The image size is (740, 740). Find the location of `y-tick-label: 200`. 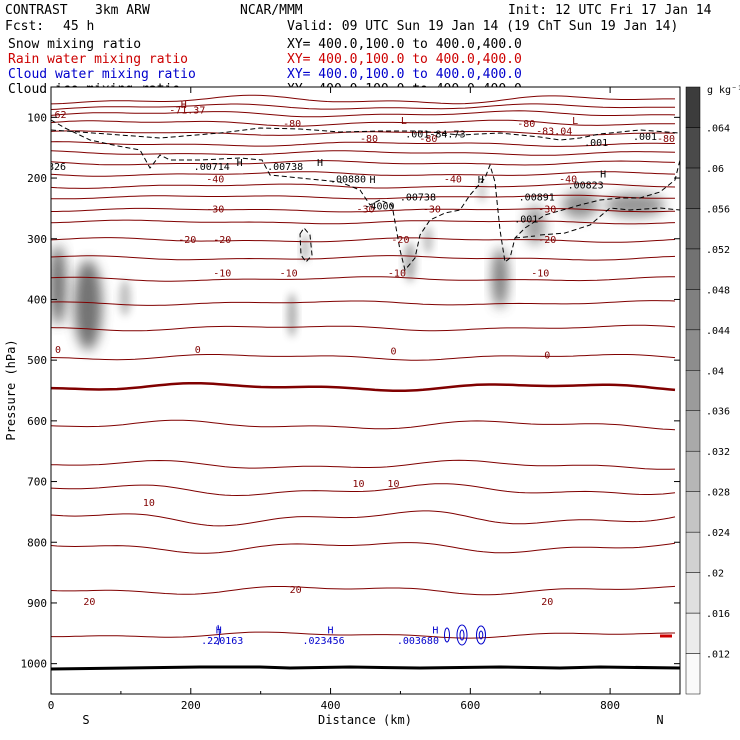

y-tick-label: 200 is located at coordinates (37, 178).